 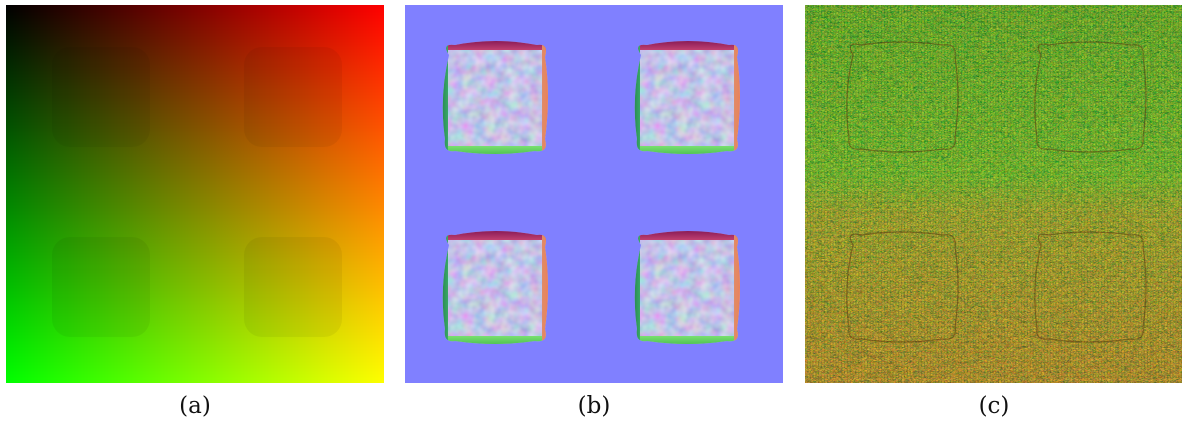 I want to click on tile-bottom-right, so click(x=688, y=289).